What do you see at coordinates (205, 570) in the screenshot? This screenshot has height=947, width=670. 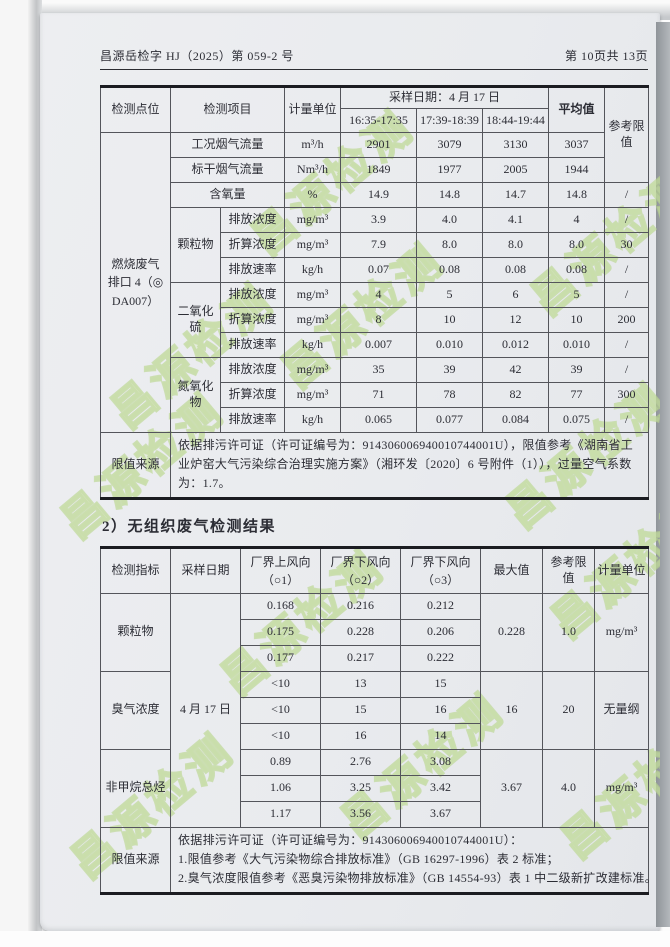 I see `th-sample-date: 采样日期` at bounding box center [205, 570].